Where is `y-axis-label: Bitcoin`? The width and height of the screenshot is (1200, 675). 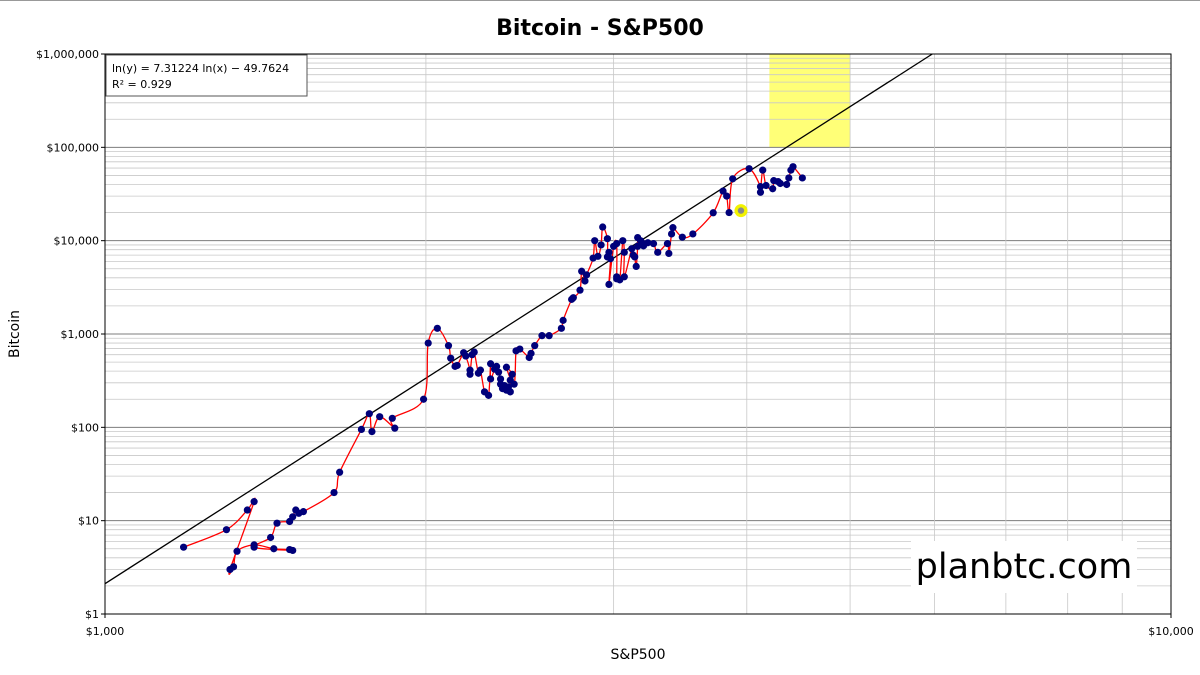
y-axis-label: Bitcoin is located at coordinates (15, 334).